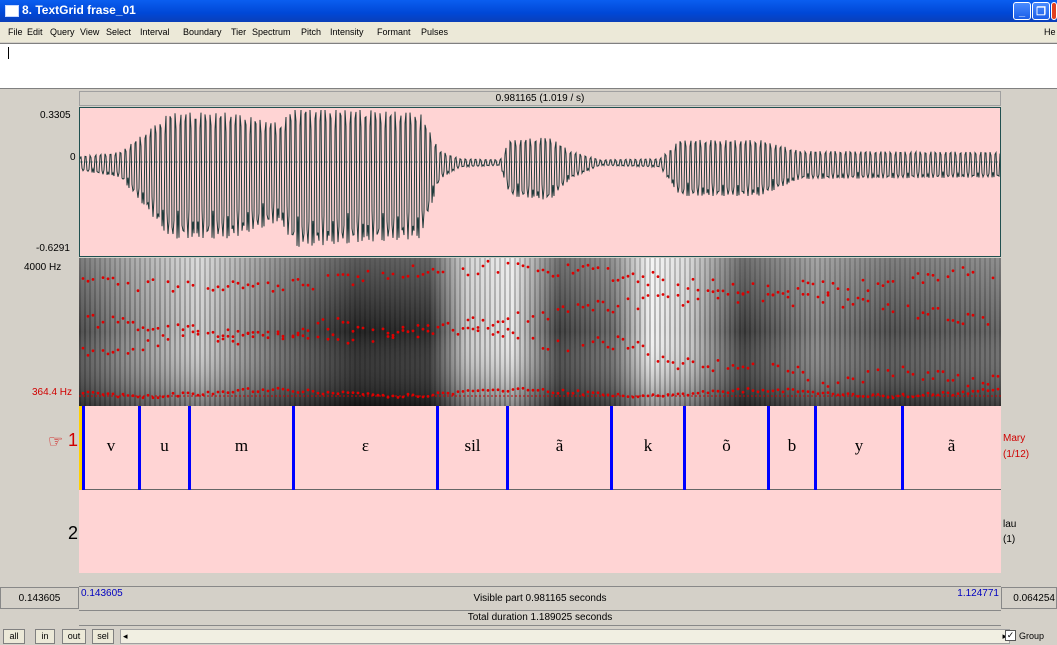  Describe the element at coordinates (164, 445) in the screenshot. I see `interval-label: u` at that location.